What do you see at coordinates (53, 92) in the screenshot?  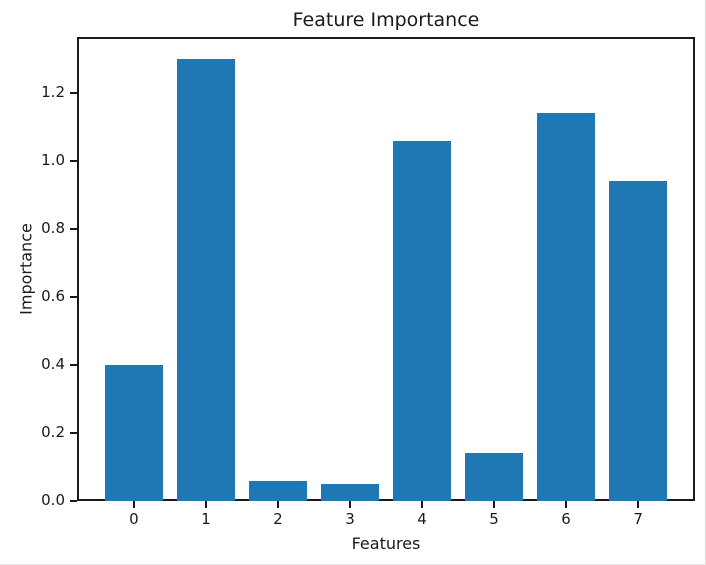 I see `y-tick-label: 1.2` at bounding box center [53, 92].